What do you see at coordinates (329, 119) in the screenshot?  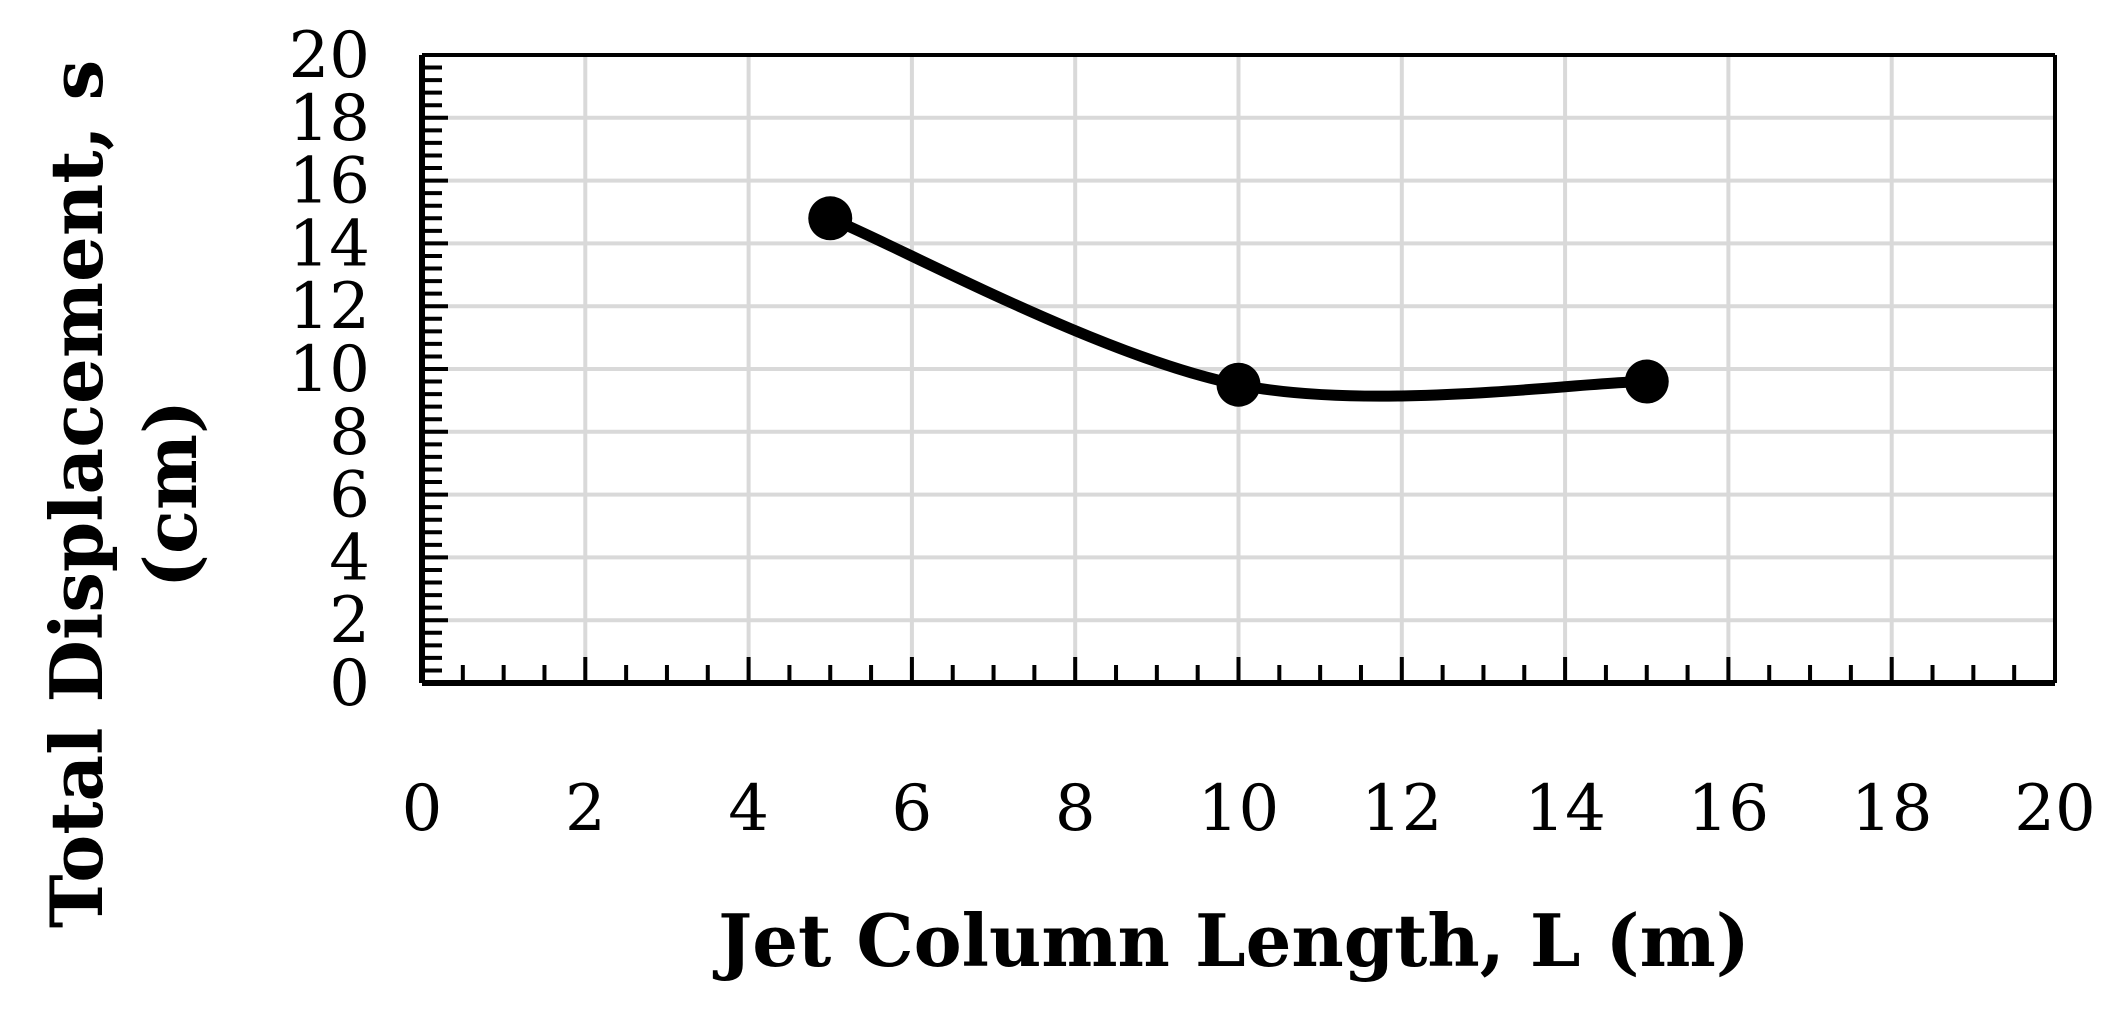 I see `y-tick-label: 18` at bounding box center [329, 119].